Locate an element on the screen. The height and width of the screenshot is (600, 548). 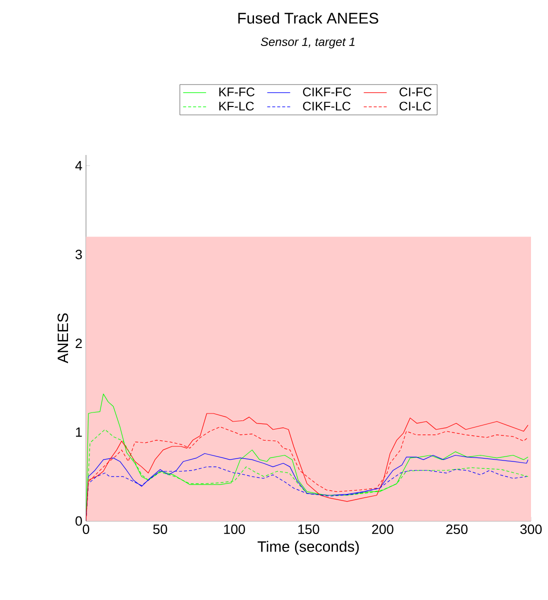
x-tick-label: 50 is located at coordinates (160, 529).